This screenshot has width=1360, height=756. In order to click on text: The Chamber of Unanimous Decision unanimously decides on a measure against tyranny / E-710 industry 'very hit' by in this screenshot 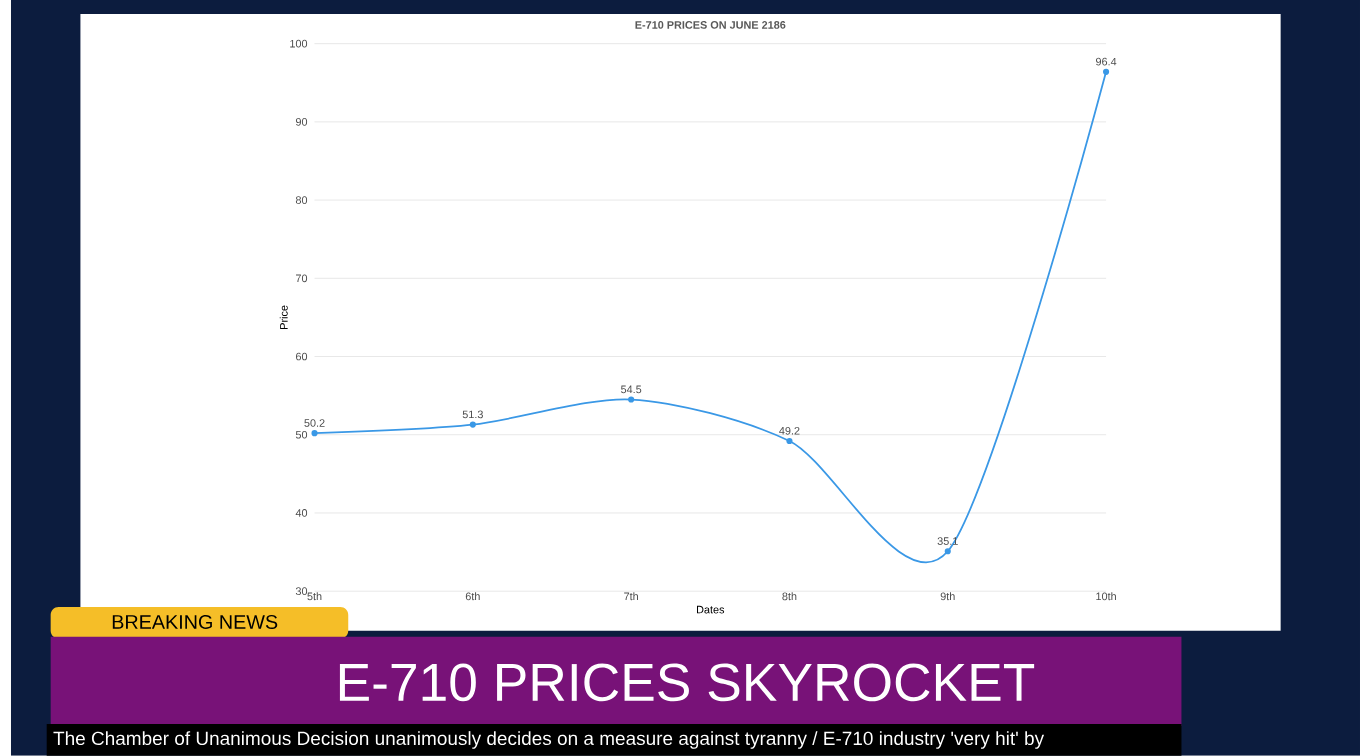, I will do `click(549, 740)`.